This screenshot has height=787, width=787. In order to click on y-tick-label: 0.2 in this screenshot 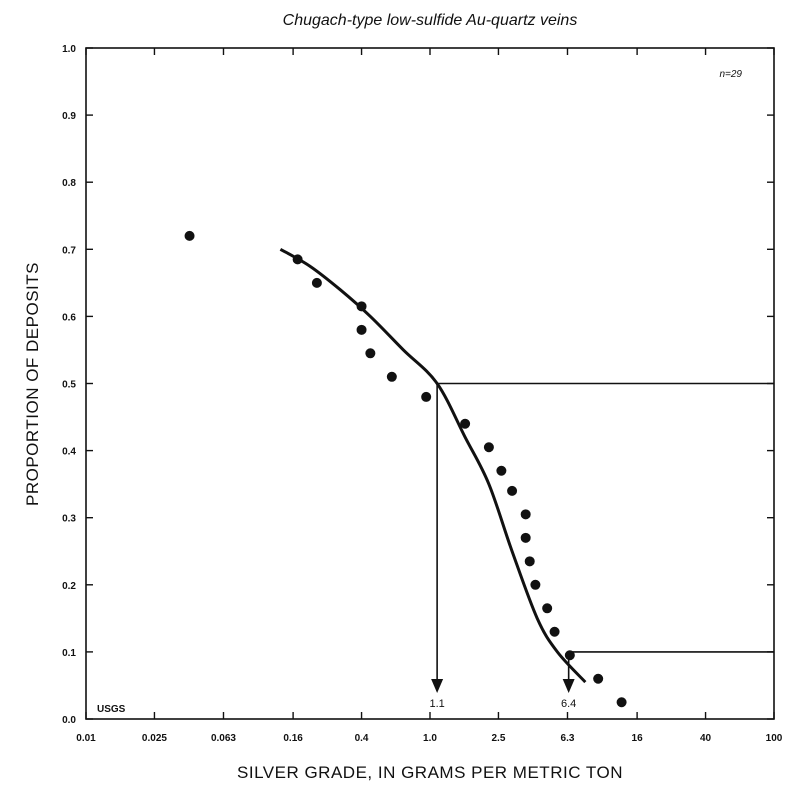, I will do `click(69, 586)`.